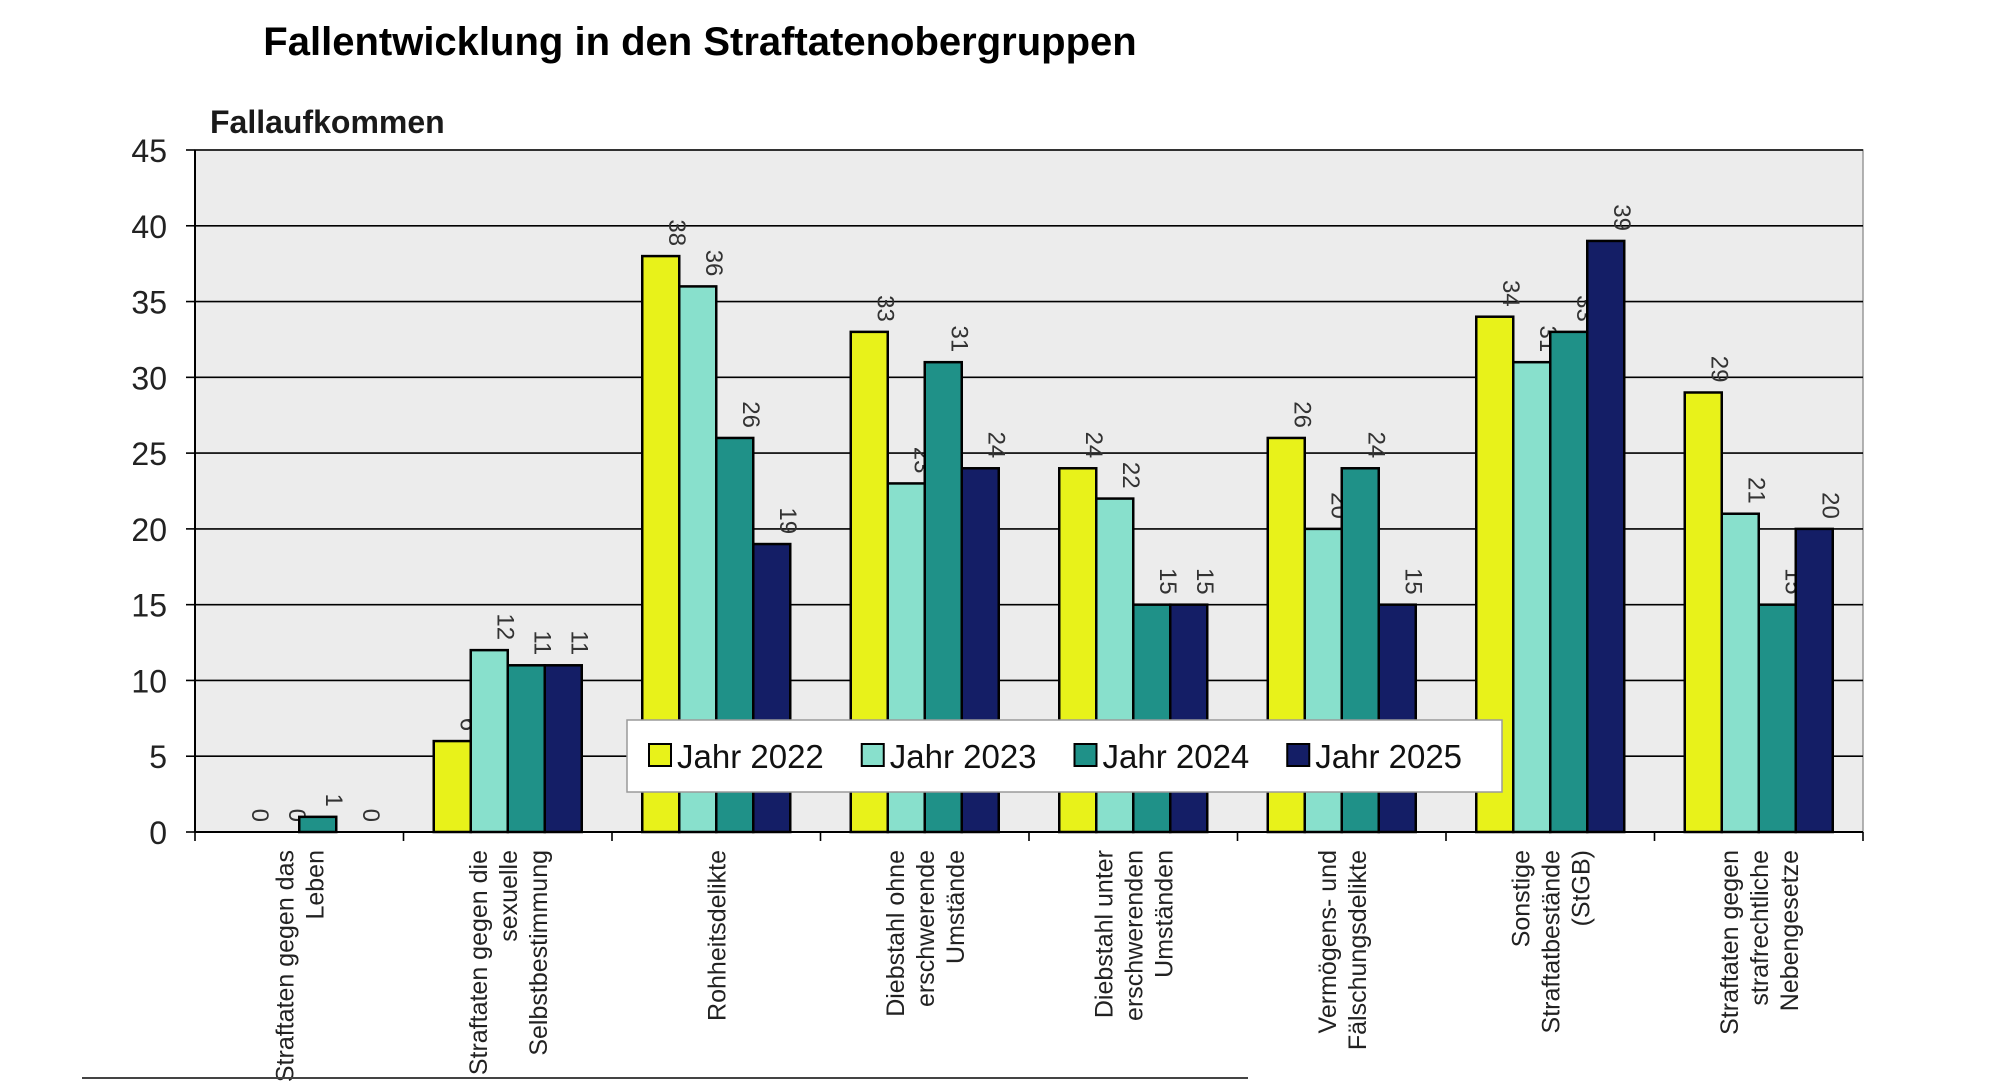 The width and height of the screenshot is (2000, 1087). Describe the element at coordinates (1755, 490) in the screenshot. I see `data-label: 21` at that location.